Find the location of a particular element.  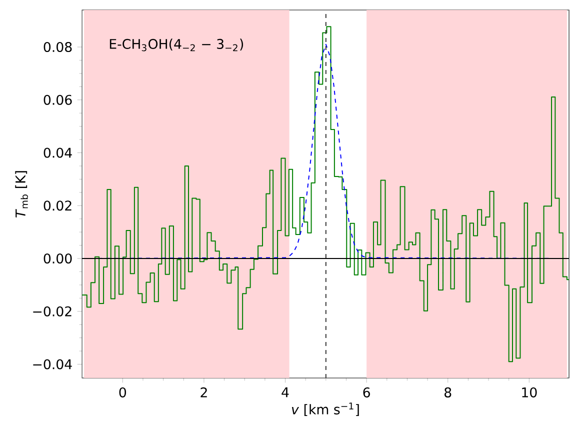

x-tick-label: 8 is located at coordinates (448, 392).